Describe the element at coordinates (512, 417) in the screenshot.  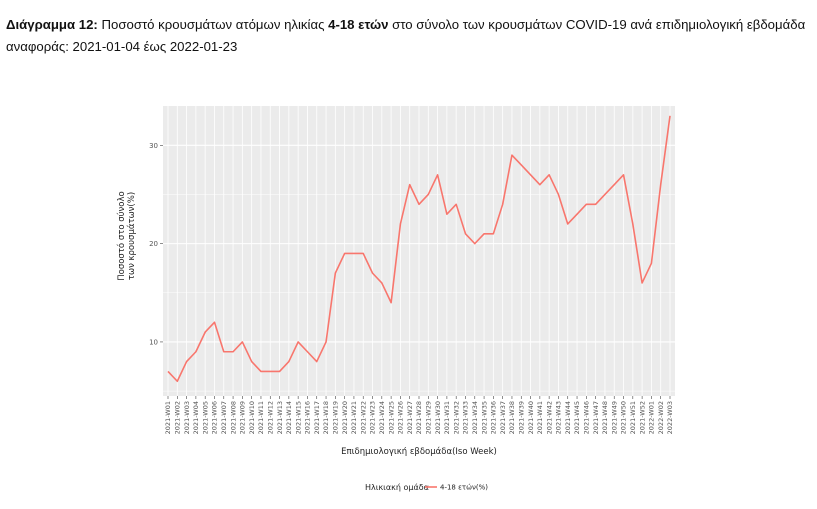
I see `x-tick-label: 2021-W38` at that location.